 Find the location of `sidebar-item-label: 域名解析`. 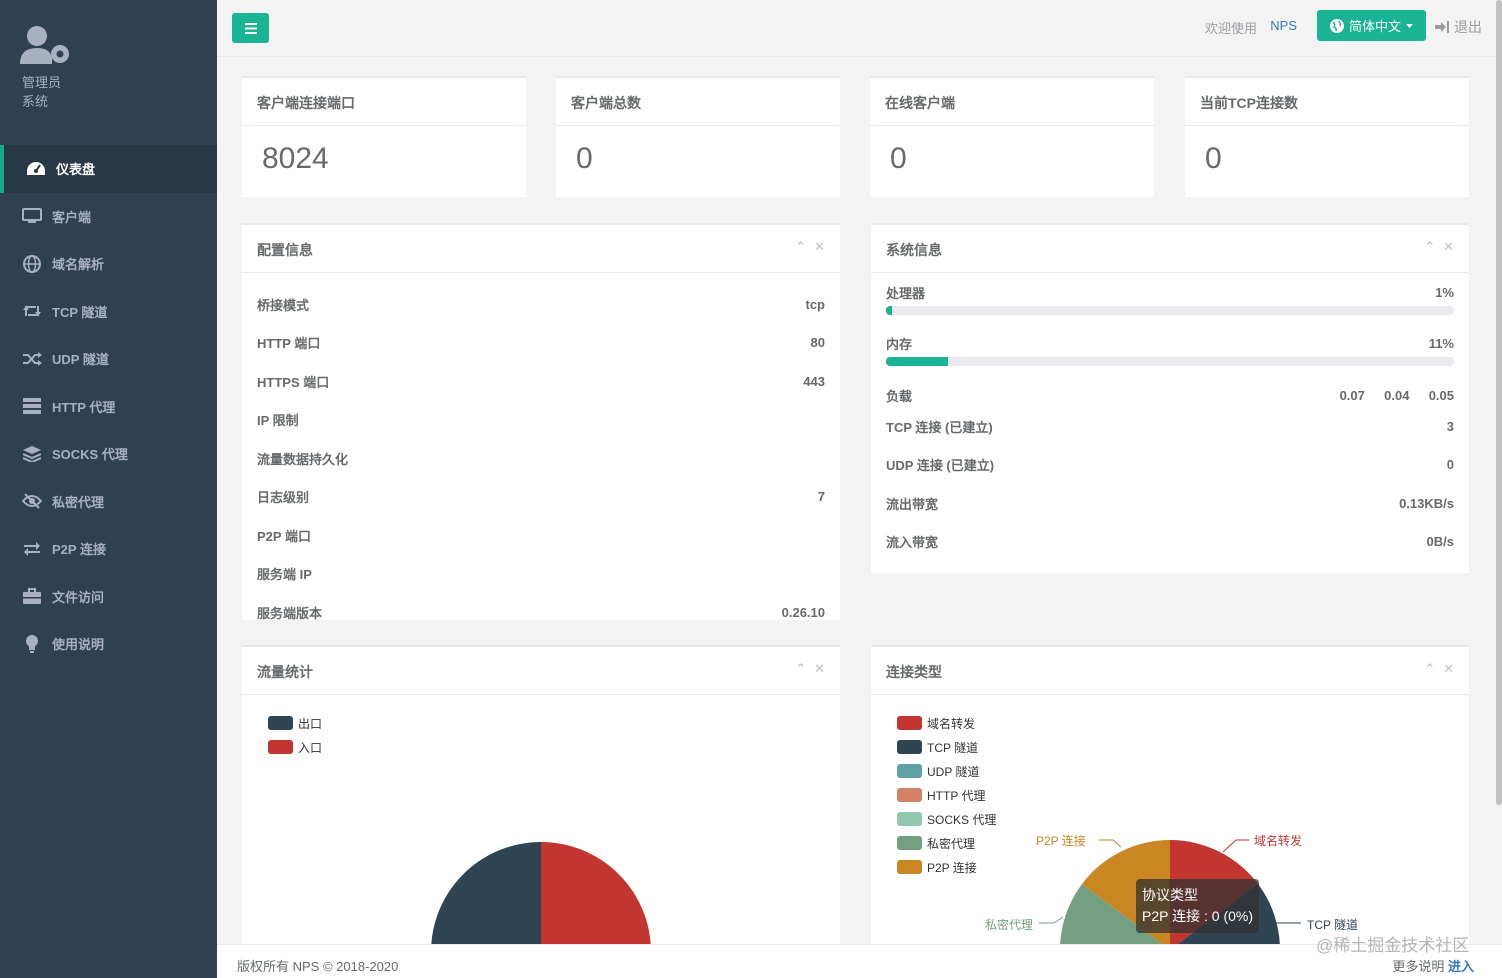

sidebar-item-label: 域名解析 is located at coordinates (78, 265).